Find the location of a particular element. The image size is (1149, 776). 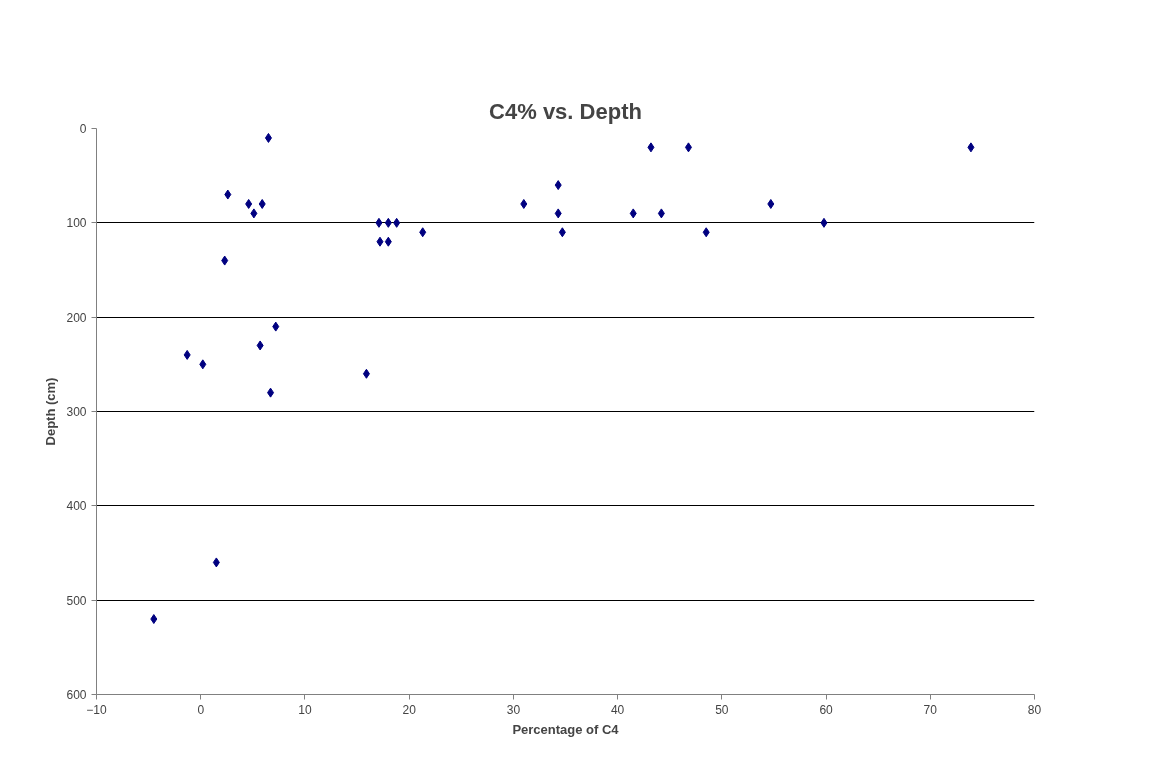

y-axis-title: Depth (cm) is located at coordinates (51, 411).